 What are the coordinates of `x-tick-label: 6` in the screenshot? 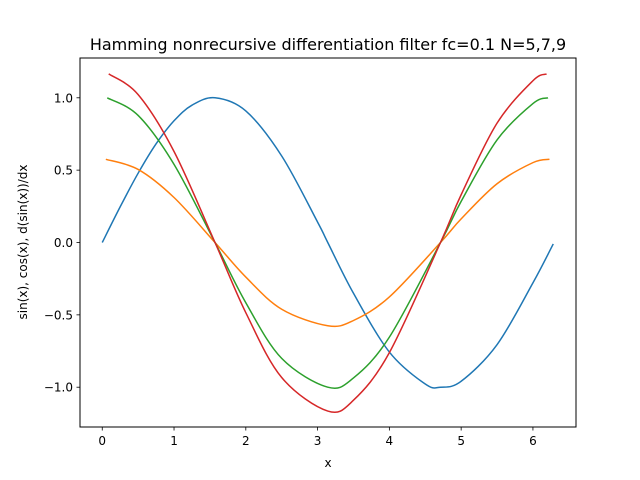 It's located at (533, 441).